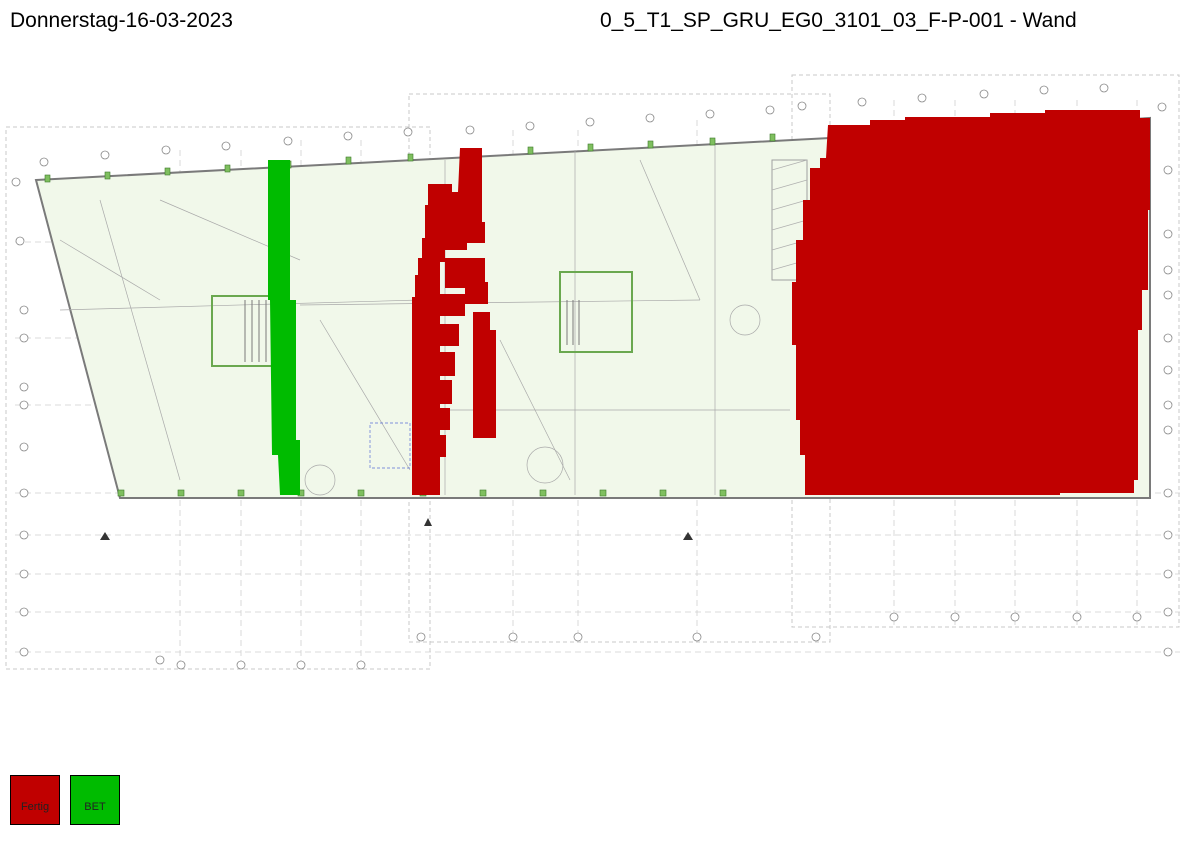  What do you see at coordinates (284, 327) in the screenshot?
I see `bet-wall-area` at bounding box center [284, 327].